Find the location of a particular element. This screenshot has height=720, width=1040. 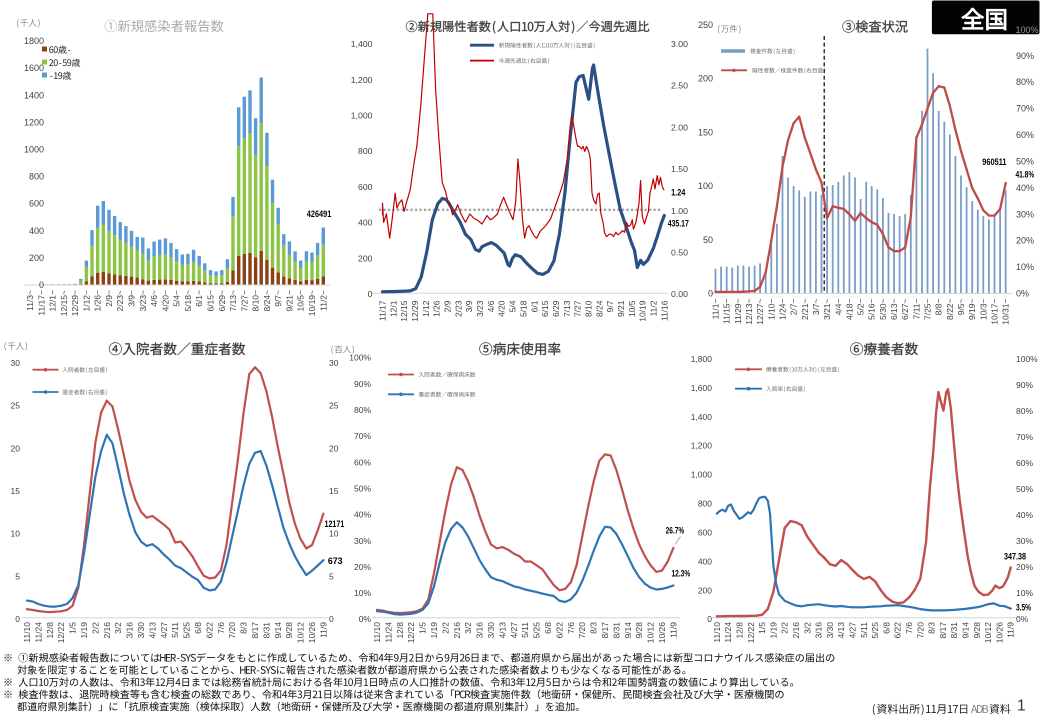

svg-text: 1/26~ is located at coordinates (98, 301).